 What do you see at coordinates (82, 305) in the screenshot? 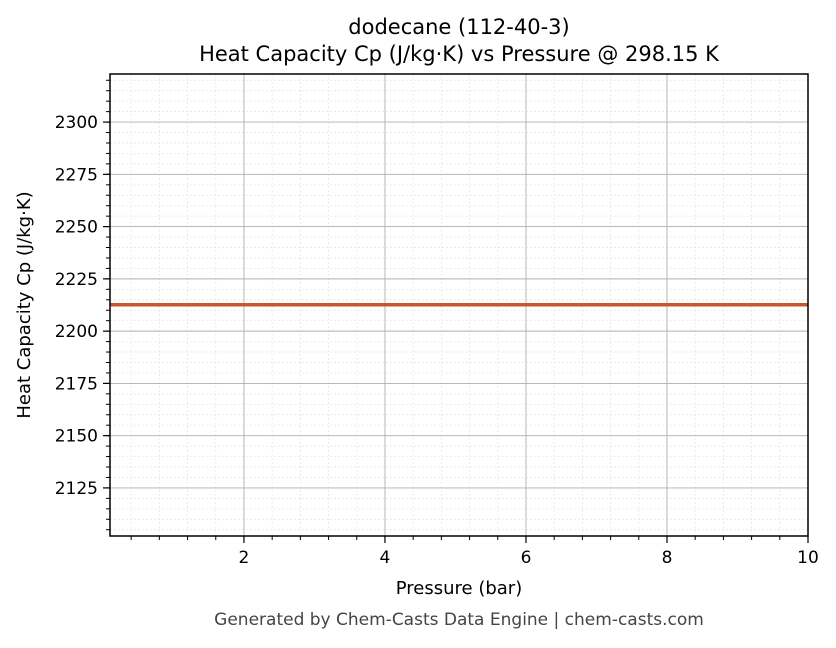
I see `y-axis-ticks: 2125 2150 2175 2200 2225 2250 2275 2300` at bounding box center [82, 305].